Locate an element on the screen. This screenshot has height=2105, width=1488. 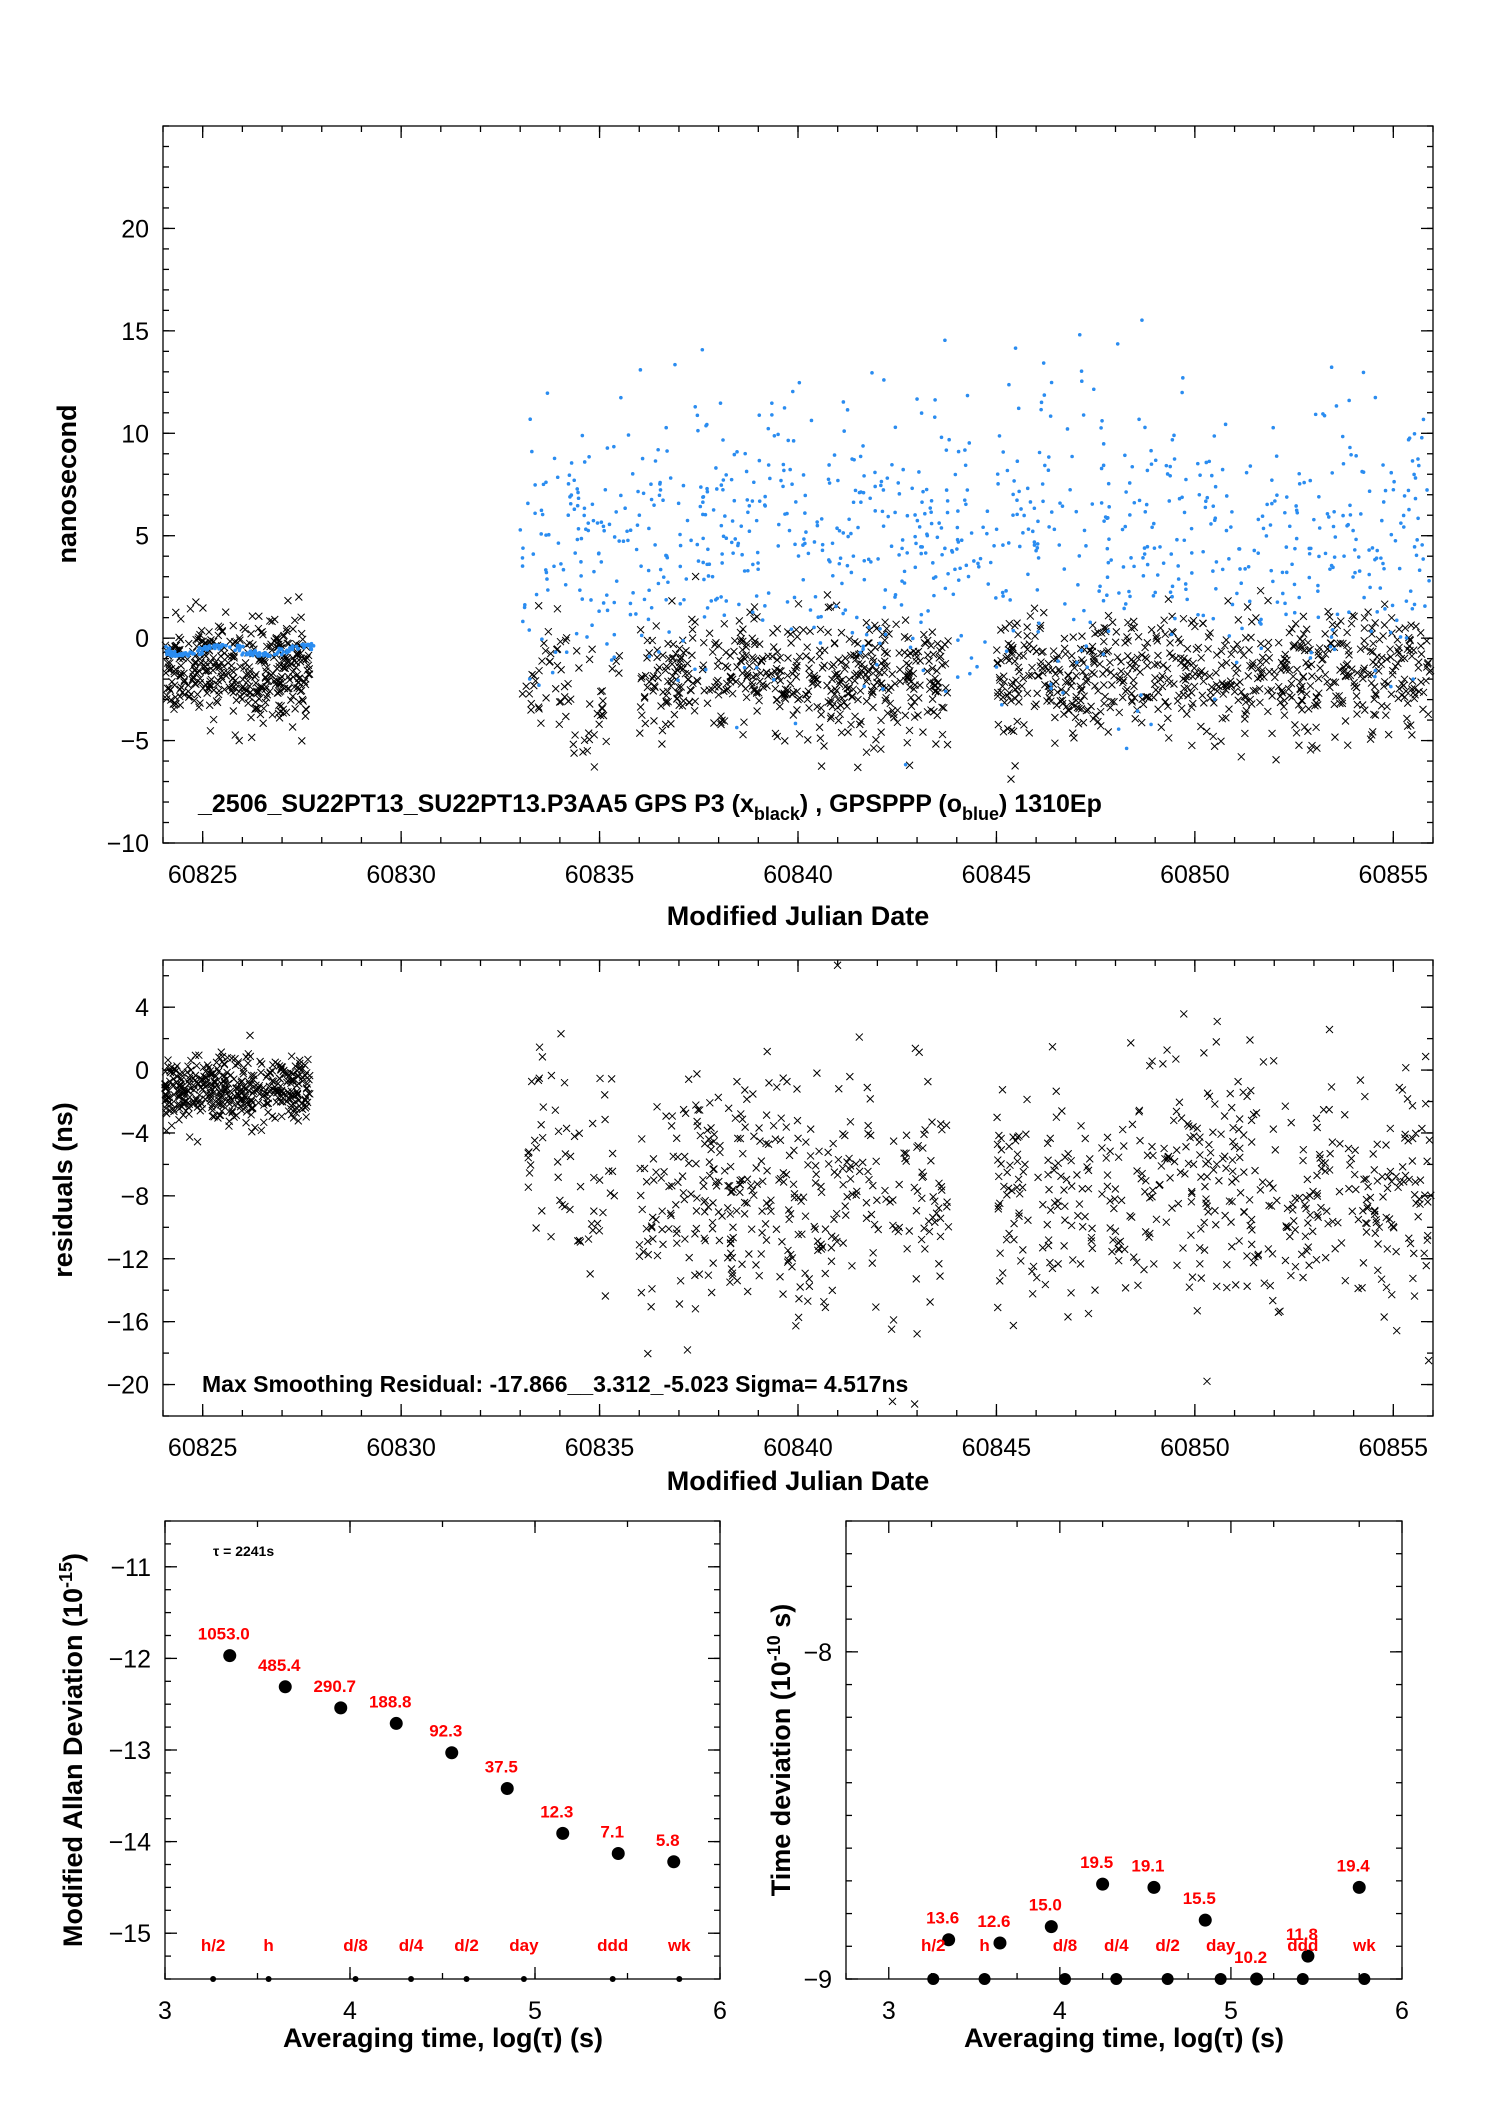
deviation-point is located at coordinates (674, 1862).